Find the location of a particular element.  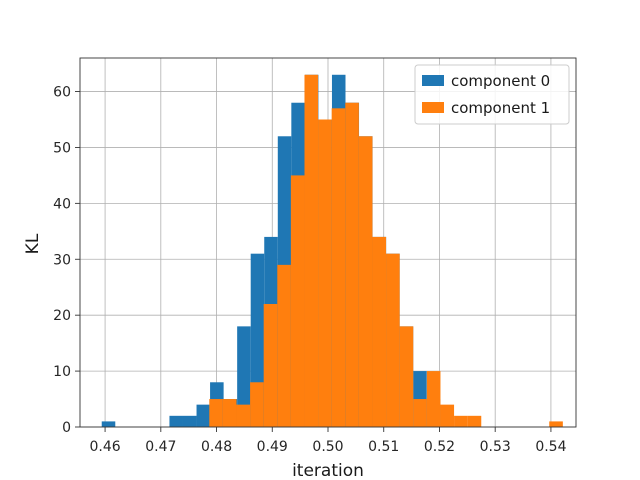

x-tick-label: 0.54 is located at coordinates (550, 447).